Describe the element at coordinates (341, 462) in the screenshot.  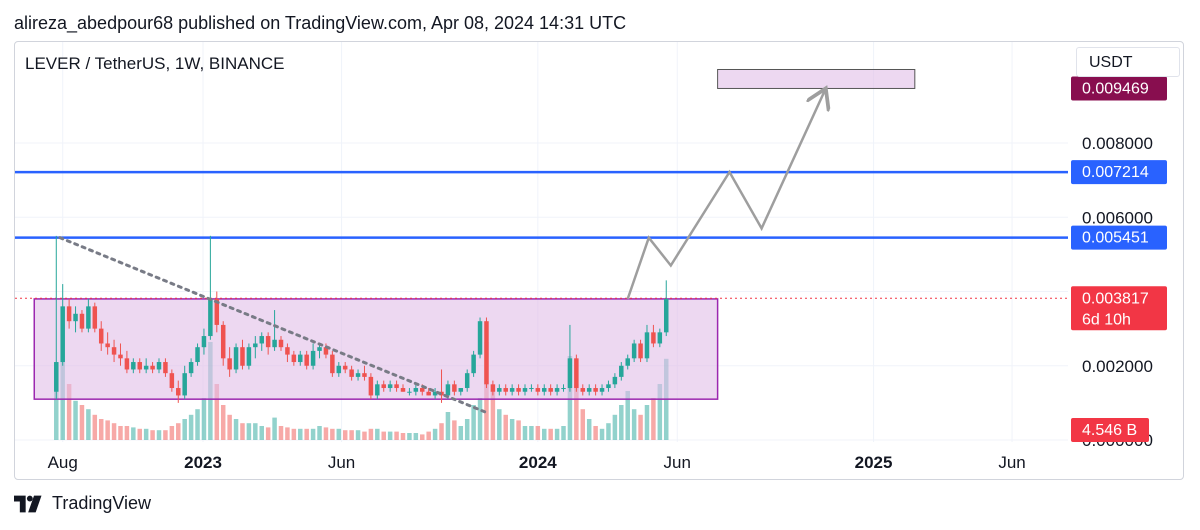
I see `time-tick-label: Jun` at that location.